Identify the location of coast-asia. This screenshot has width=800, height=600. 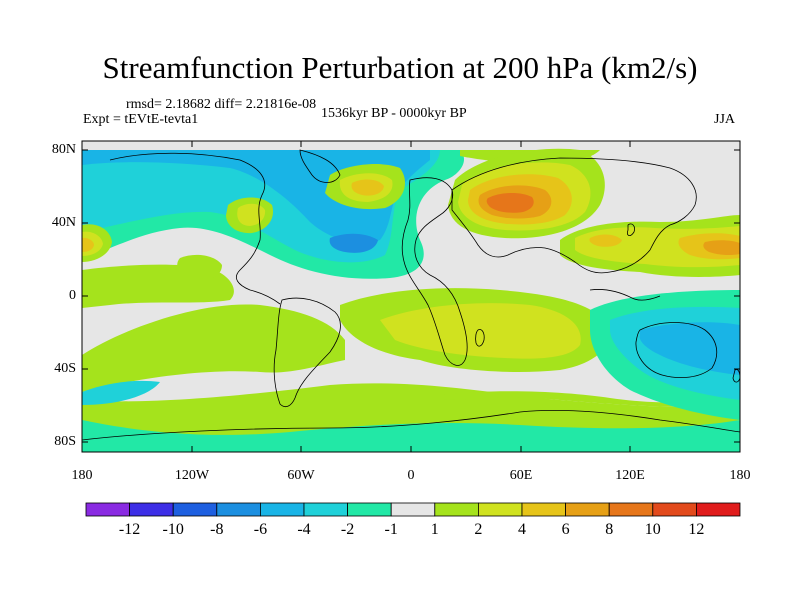
(574, 215).